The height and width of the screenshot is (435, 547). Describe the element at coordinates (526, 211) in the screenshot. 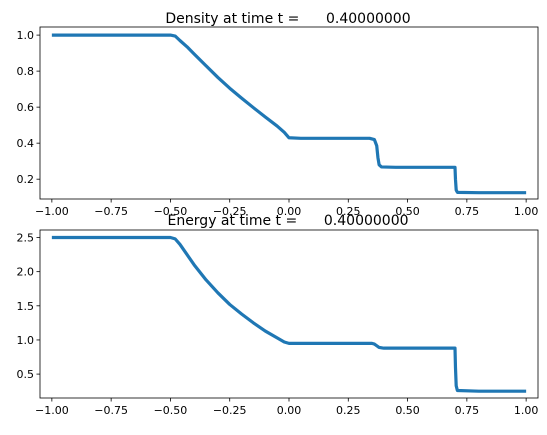

I see `density-x-tick-label: 1.00` at that location.